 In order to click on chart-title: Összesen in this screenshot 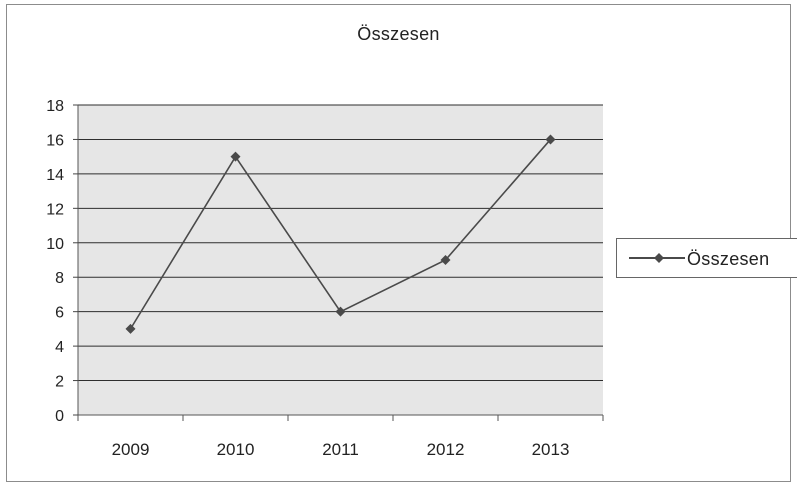, I will do `click(398, 34)`.